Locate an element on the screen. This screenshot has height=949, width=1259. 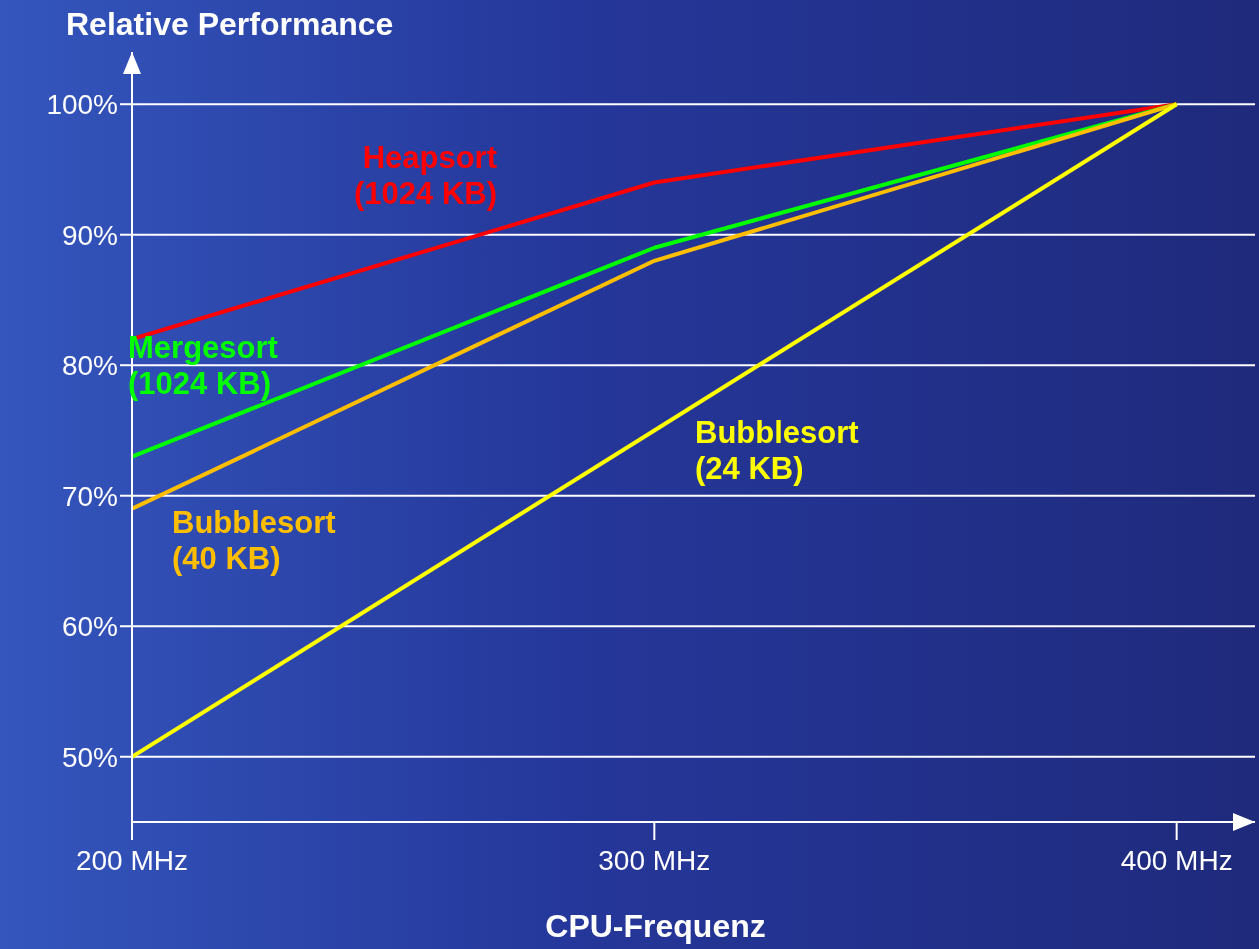
x-tick-label: 400 MHz is located at coordinates (1176, 860).